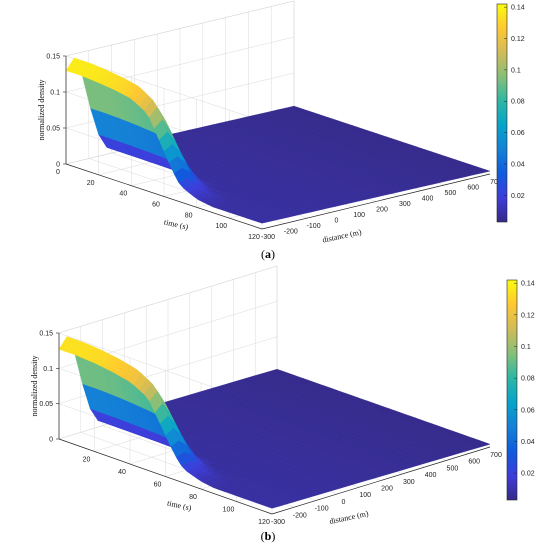 The height and width of the screenshot is (550, 537). I want to click on panel-label: b, so click(268, 536).